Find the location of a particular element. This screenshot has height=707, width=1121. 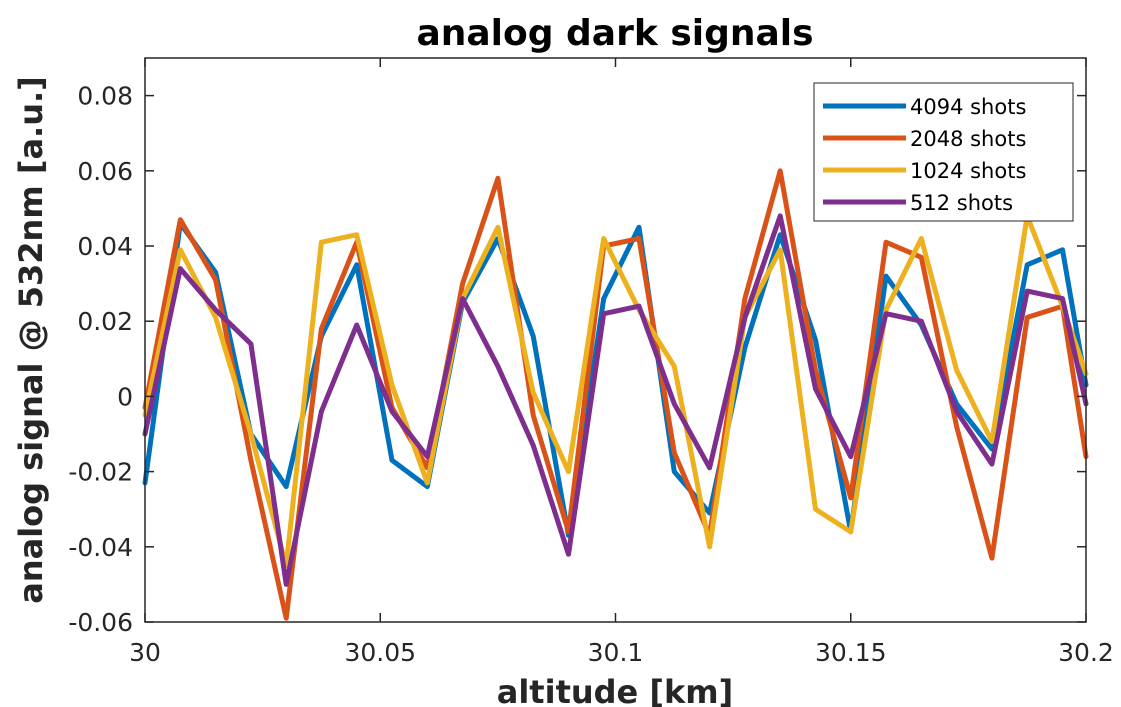

legend-label-1: 4094 shots is located at coordinates (968, 107).